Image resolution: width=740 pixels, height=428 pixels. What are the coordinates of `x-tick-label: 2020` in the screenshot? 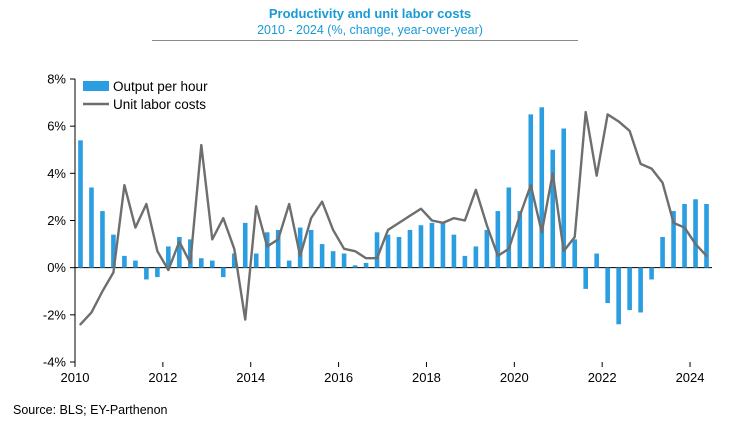 It's located at (514, 377).